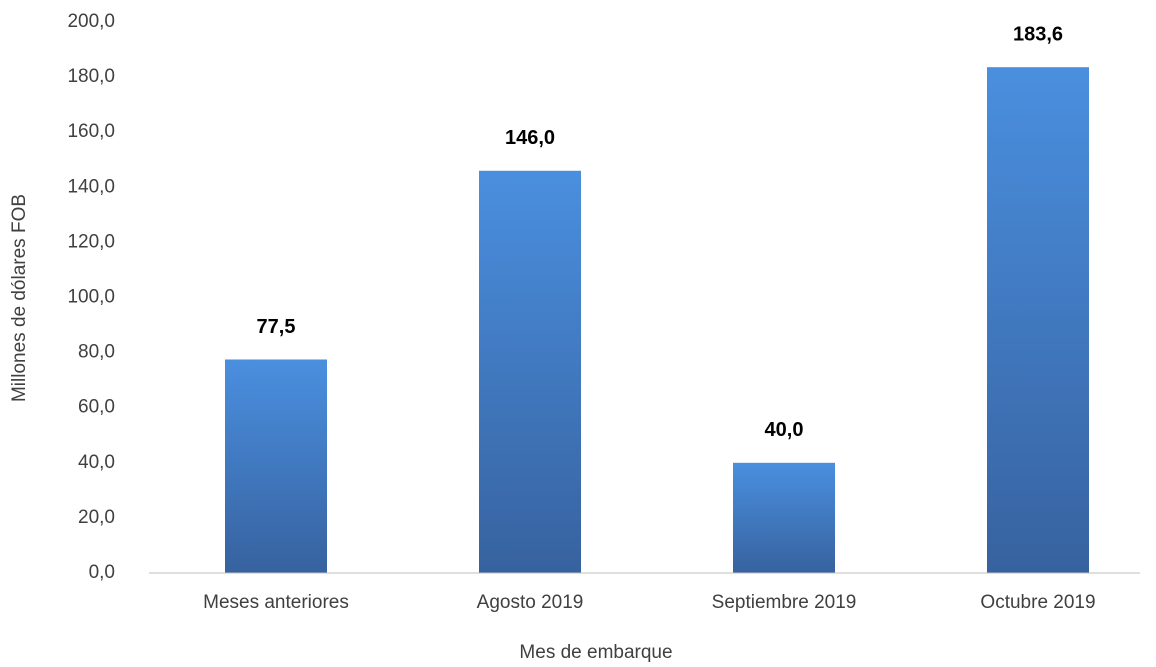 This screenshot has width=1156, height=667. What do you see at coordinates (96, 462) in the screenshot?
I see `y-tick-label: 40,0` at bounding box center [96, 462].